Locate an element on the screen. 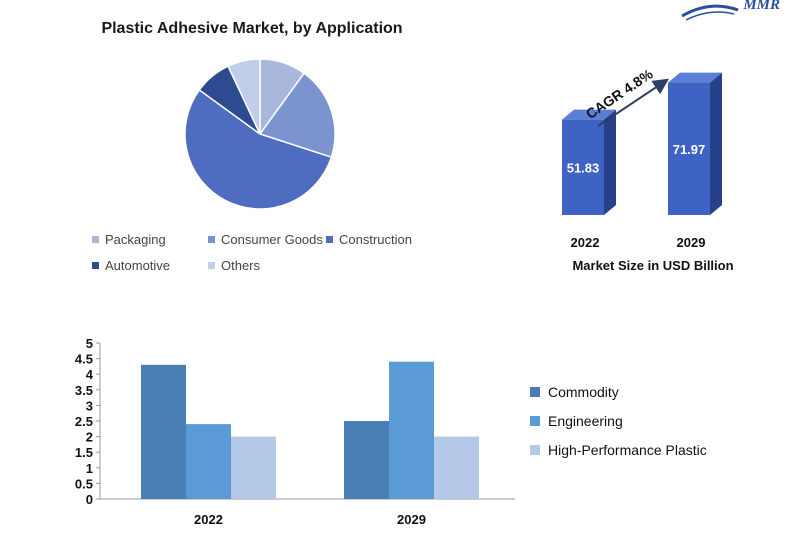  y-tick-label: 4 is located at coordinates (90, 374).